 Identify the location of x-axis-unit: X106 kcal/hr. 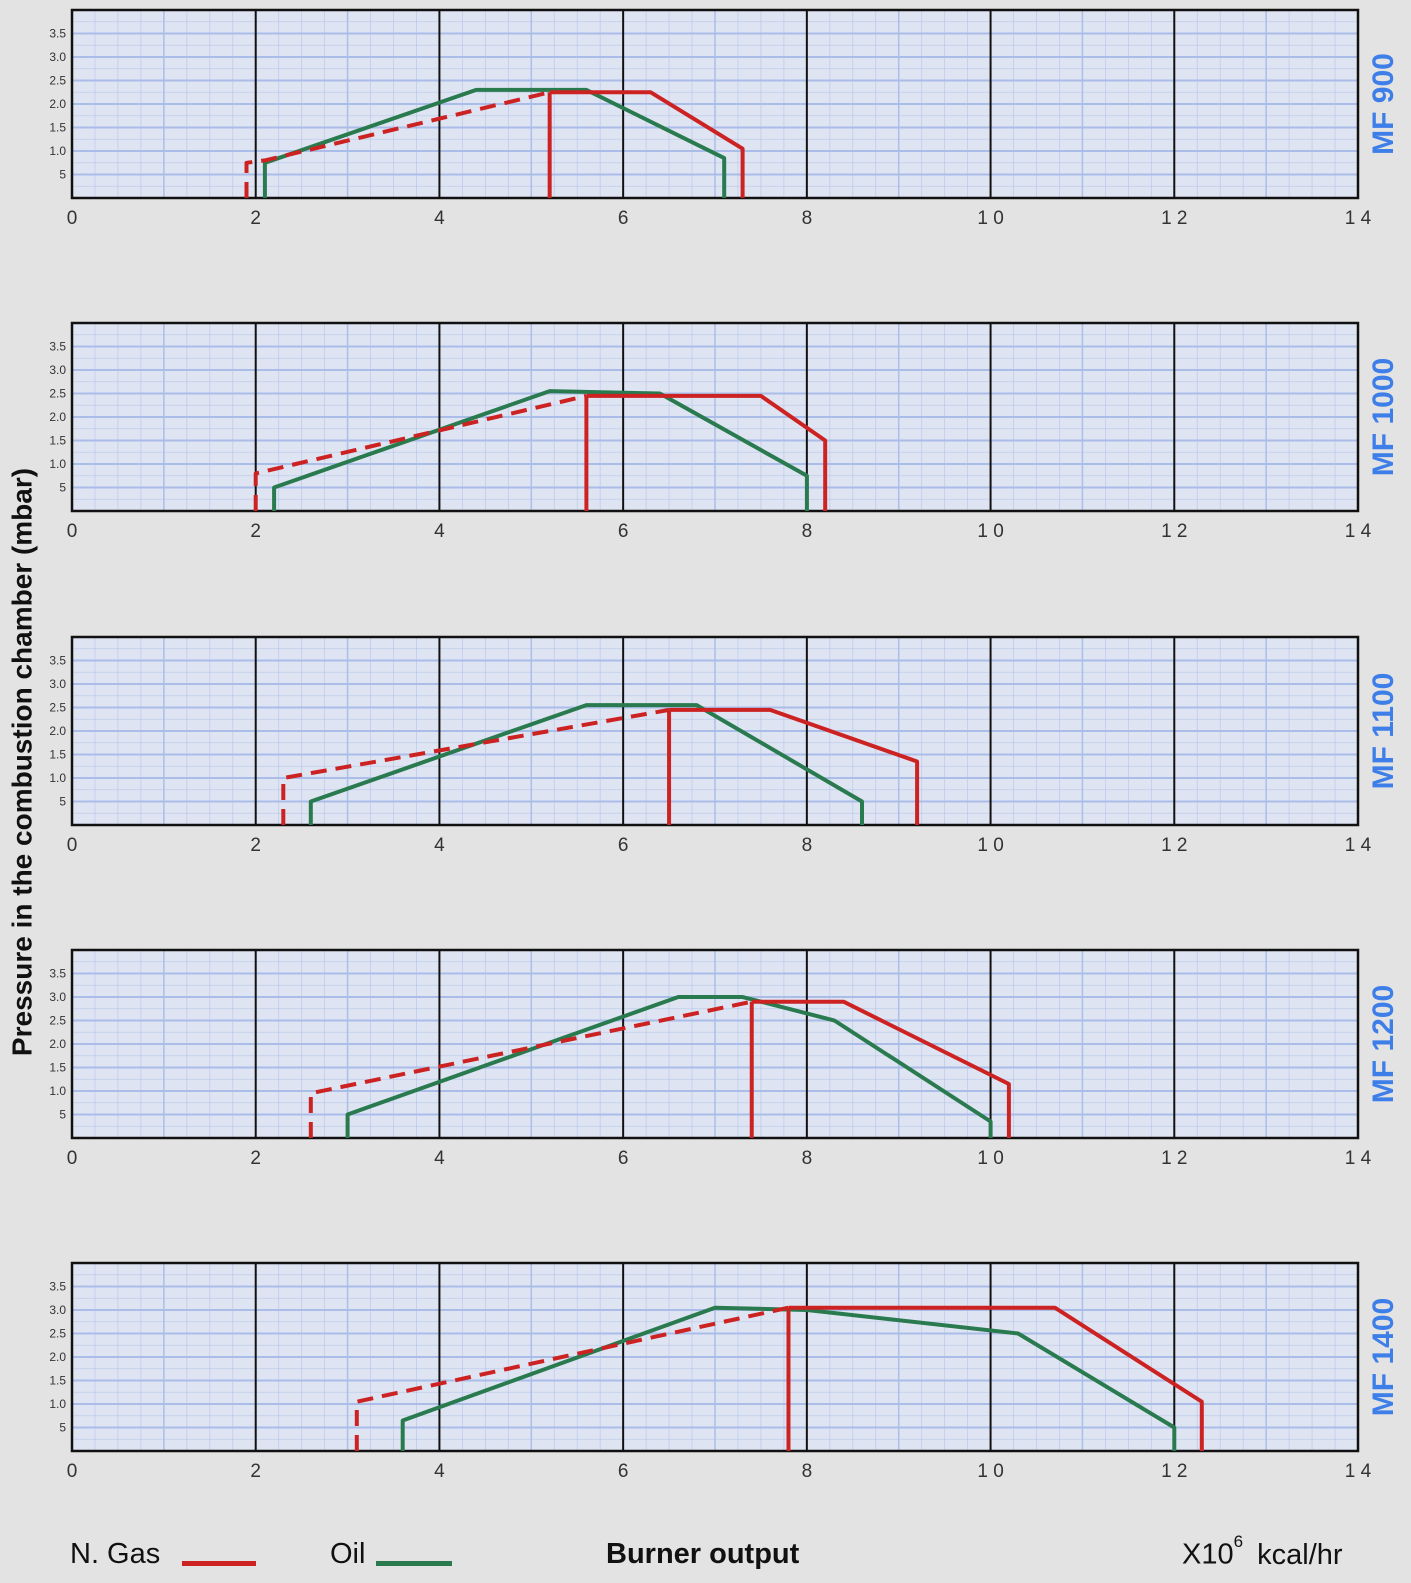
(1262, 1552).